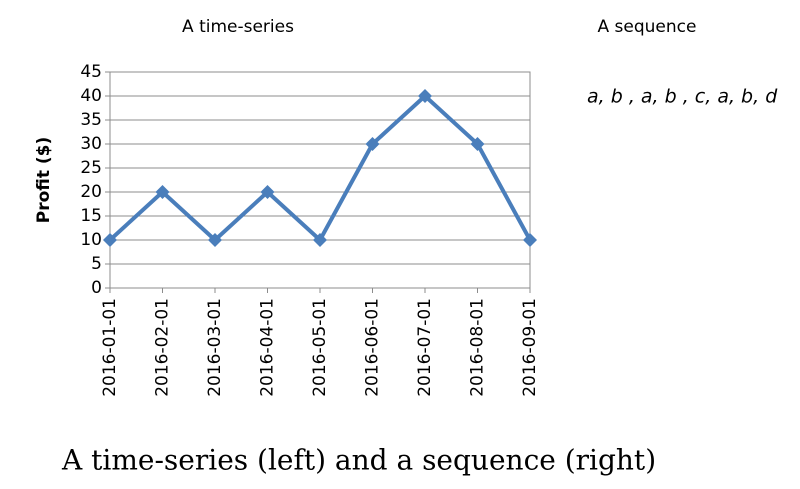 The height and width of the screenshot is (489, 800). Describe the element at coordinates (91, 96) in the screenshot. I see `y-tick-label: 40` at that location.